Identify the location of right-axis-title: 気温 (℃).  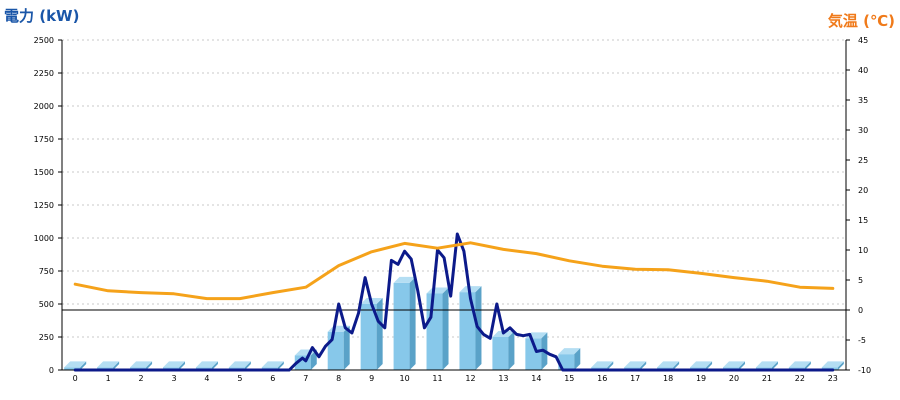
(861, 21).